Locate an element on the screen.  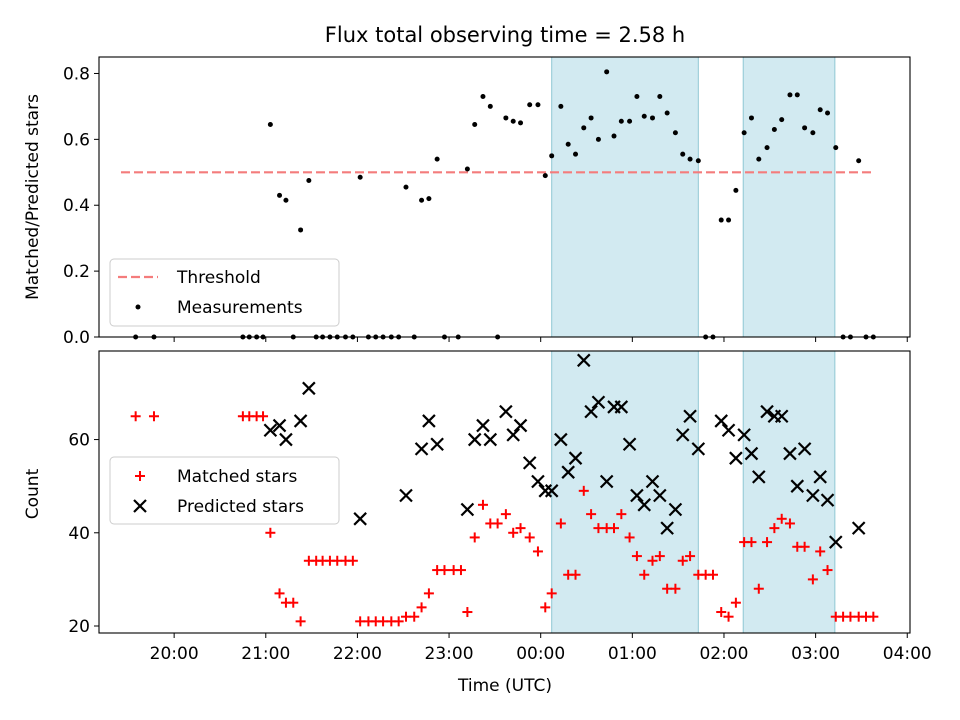
x-tick-label: 23:00 is located at coordinates (449, 654).